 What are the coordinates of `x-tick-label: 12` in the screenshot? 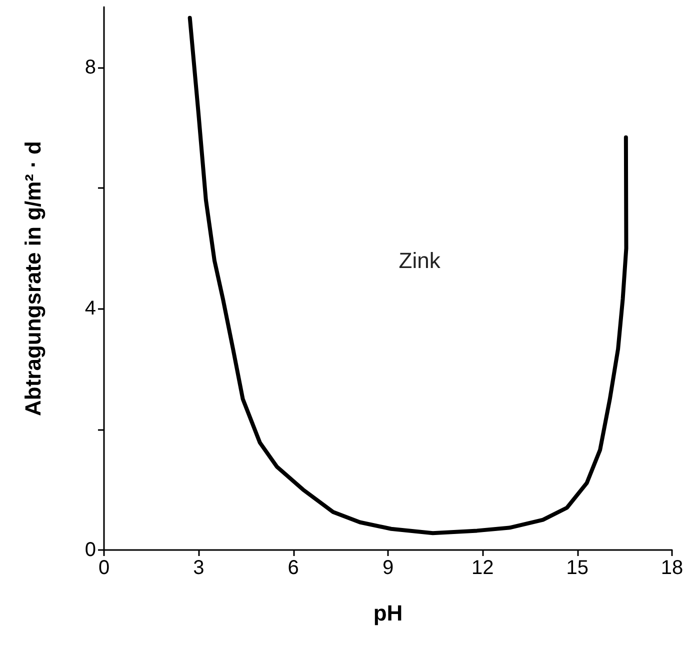 It's located at (483, 568).